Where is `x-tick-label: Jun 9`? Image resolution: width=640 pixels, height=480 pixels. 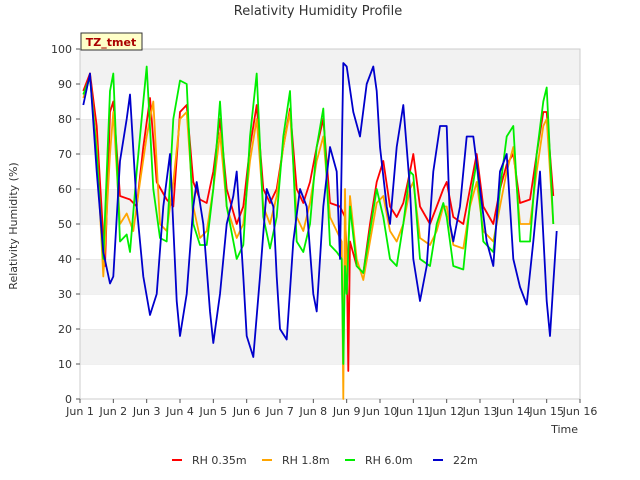
x-tick-label: Jun 9 is located at coordinates (346, 411).